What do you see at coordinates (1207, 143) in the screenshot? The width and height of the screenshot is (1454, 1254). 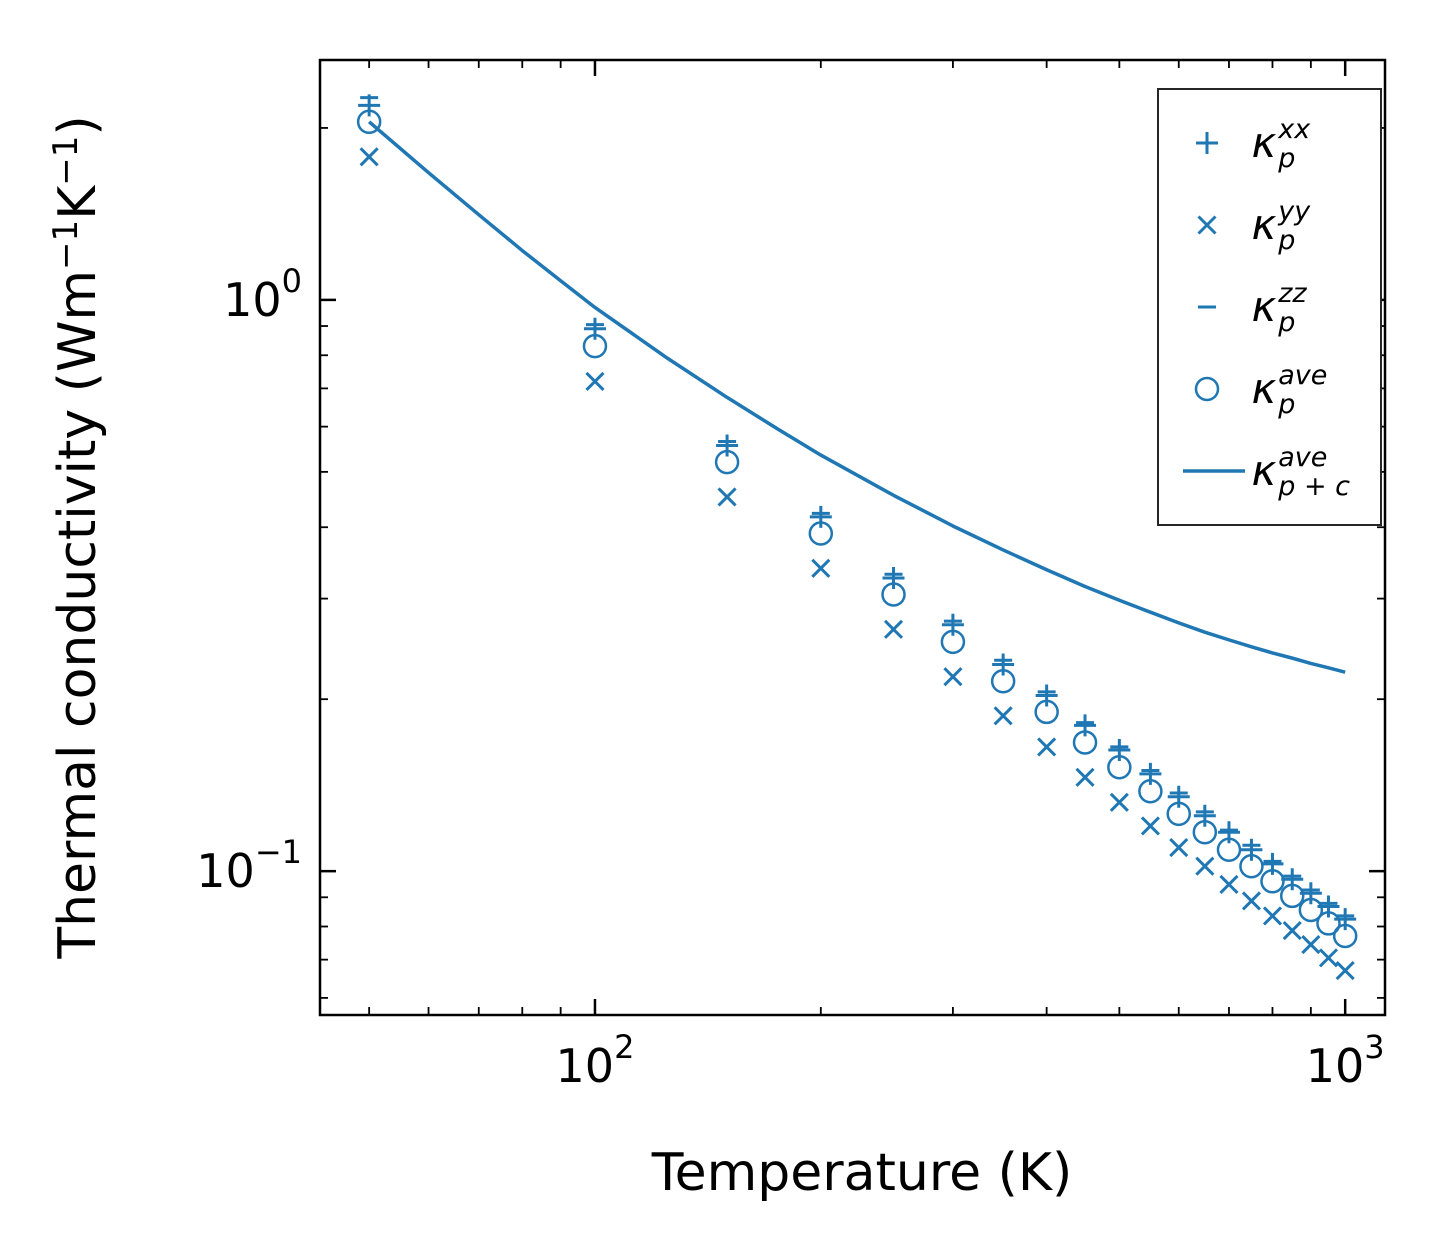 I see `legend-marker-plus-icon` at bounding box center [1207, 143].